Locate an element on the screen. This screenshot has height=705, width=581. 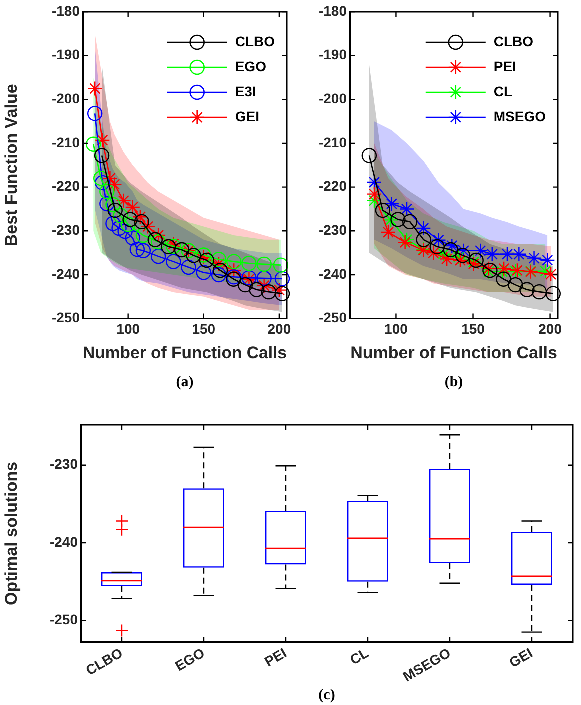
text: (c) is located at coordinates (327, 695).